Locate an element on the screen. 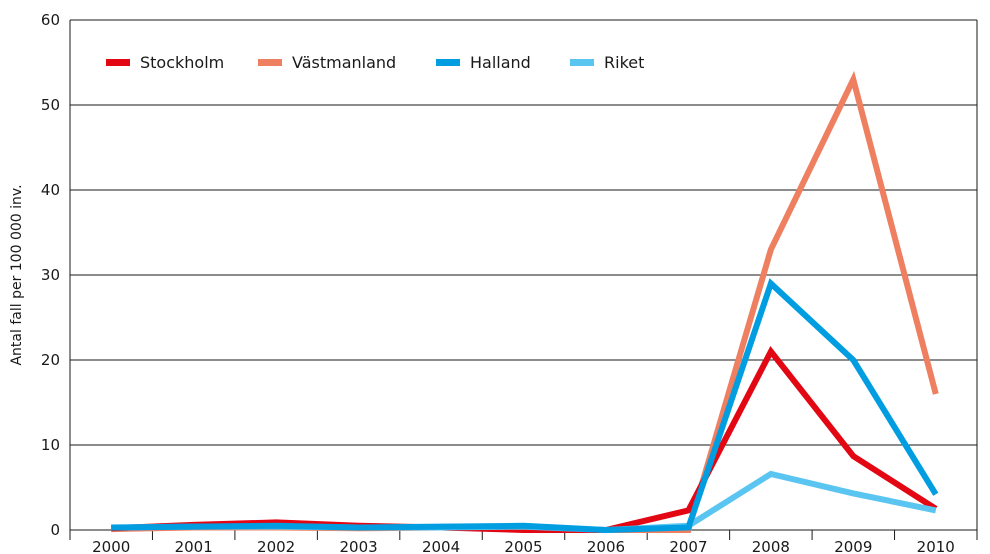 This screenshot has height=554, width=990. x-tick-label: 2007 is located at coordinates (688, 546).